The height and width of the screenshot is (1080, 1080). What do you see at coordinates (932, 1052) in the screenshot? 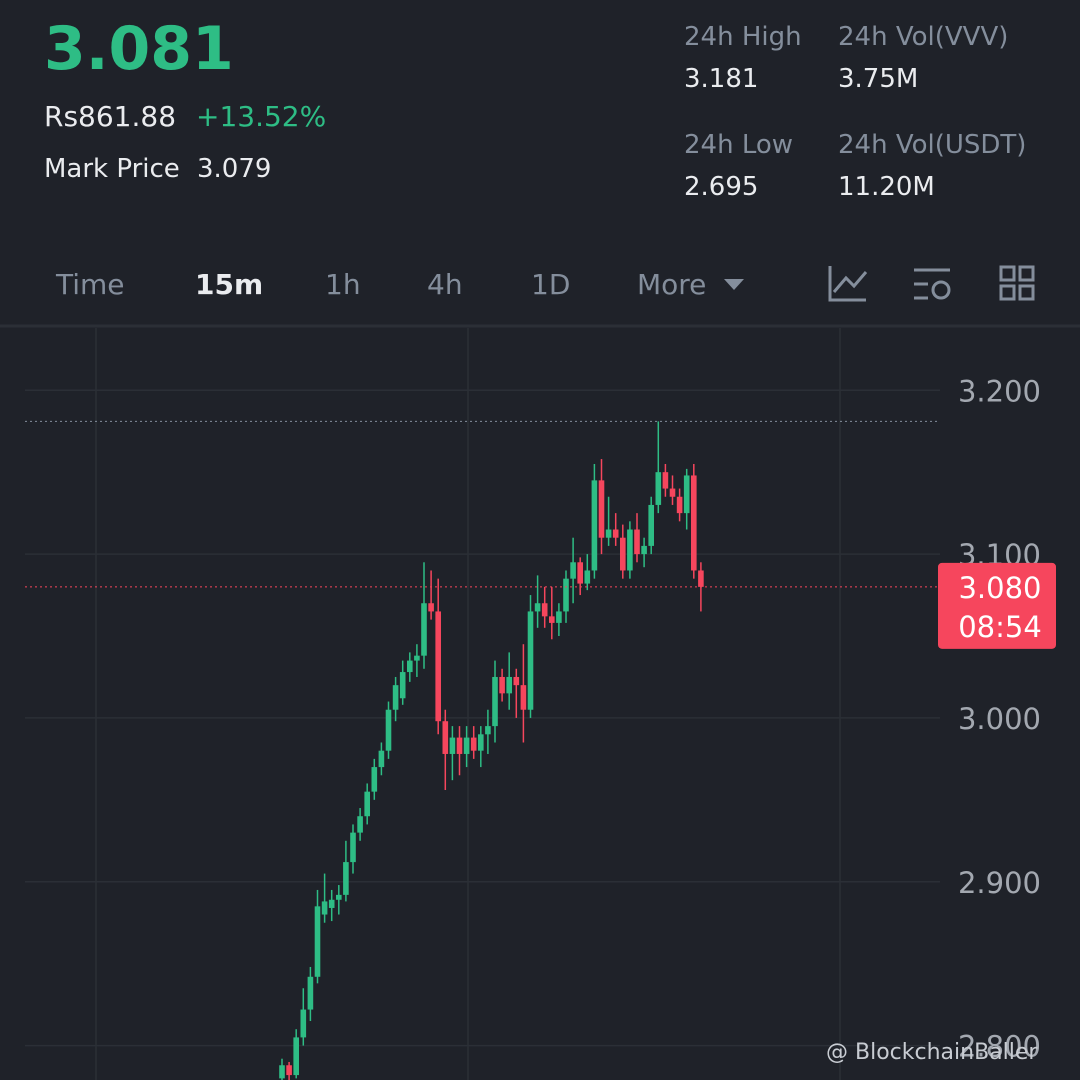
I see `watermark: @ BlockchainBaller` at bounding box center [932, 1052].